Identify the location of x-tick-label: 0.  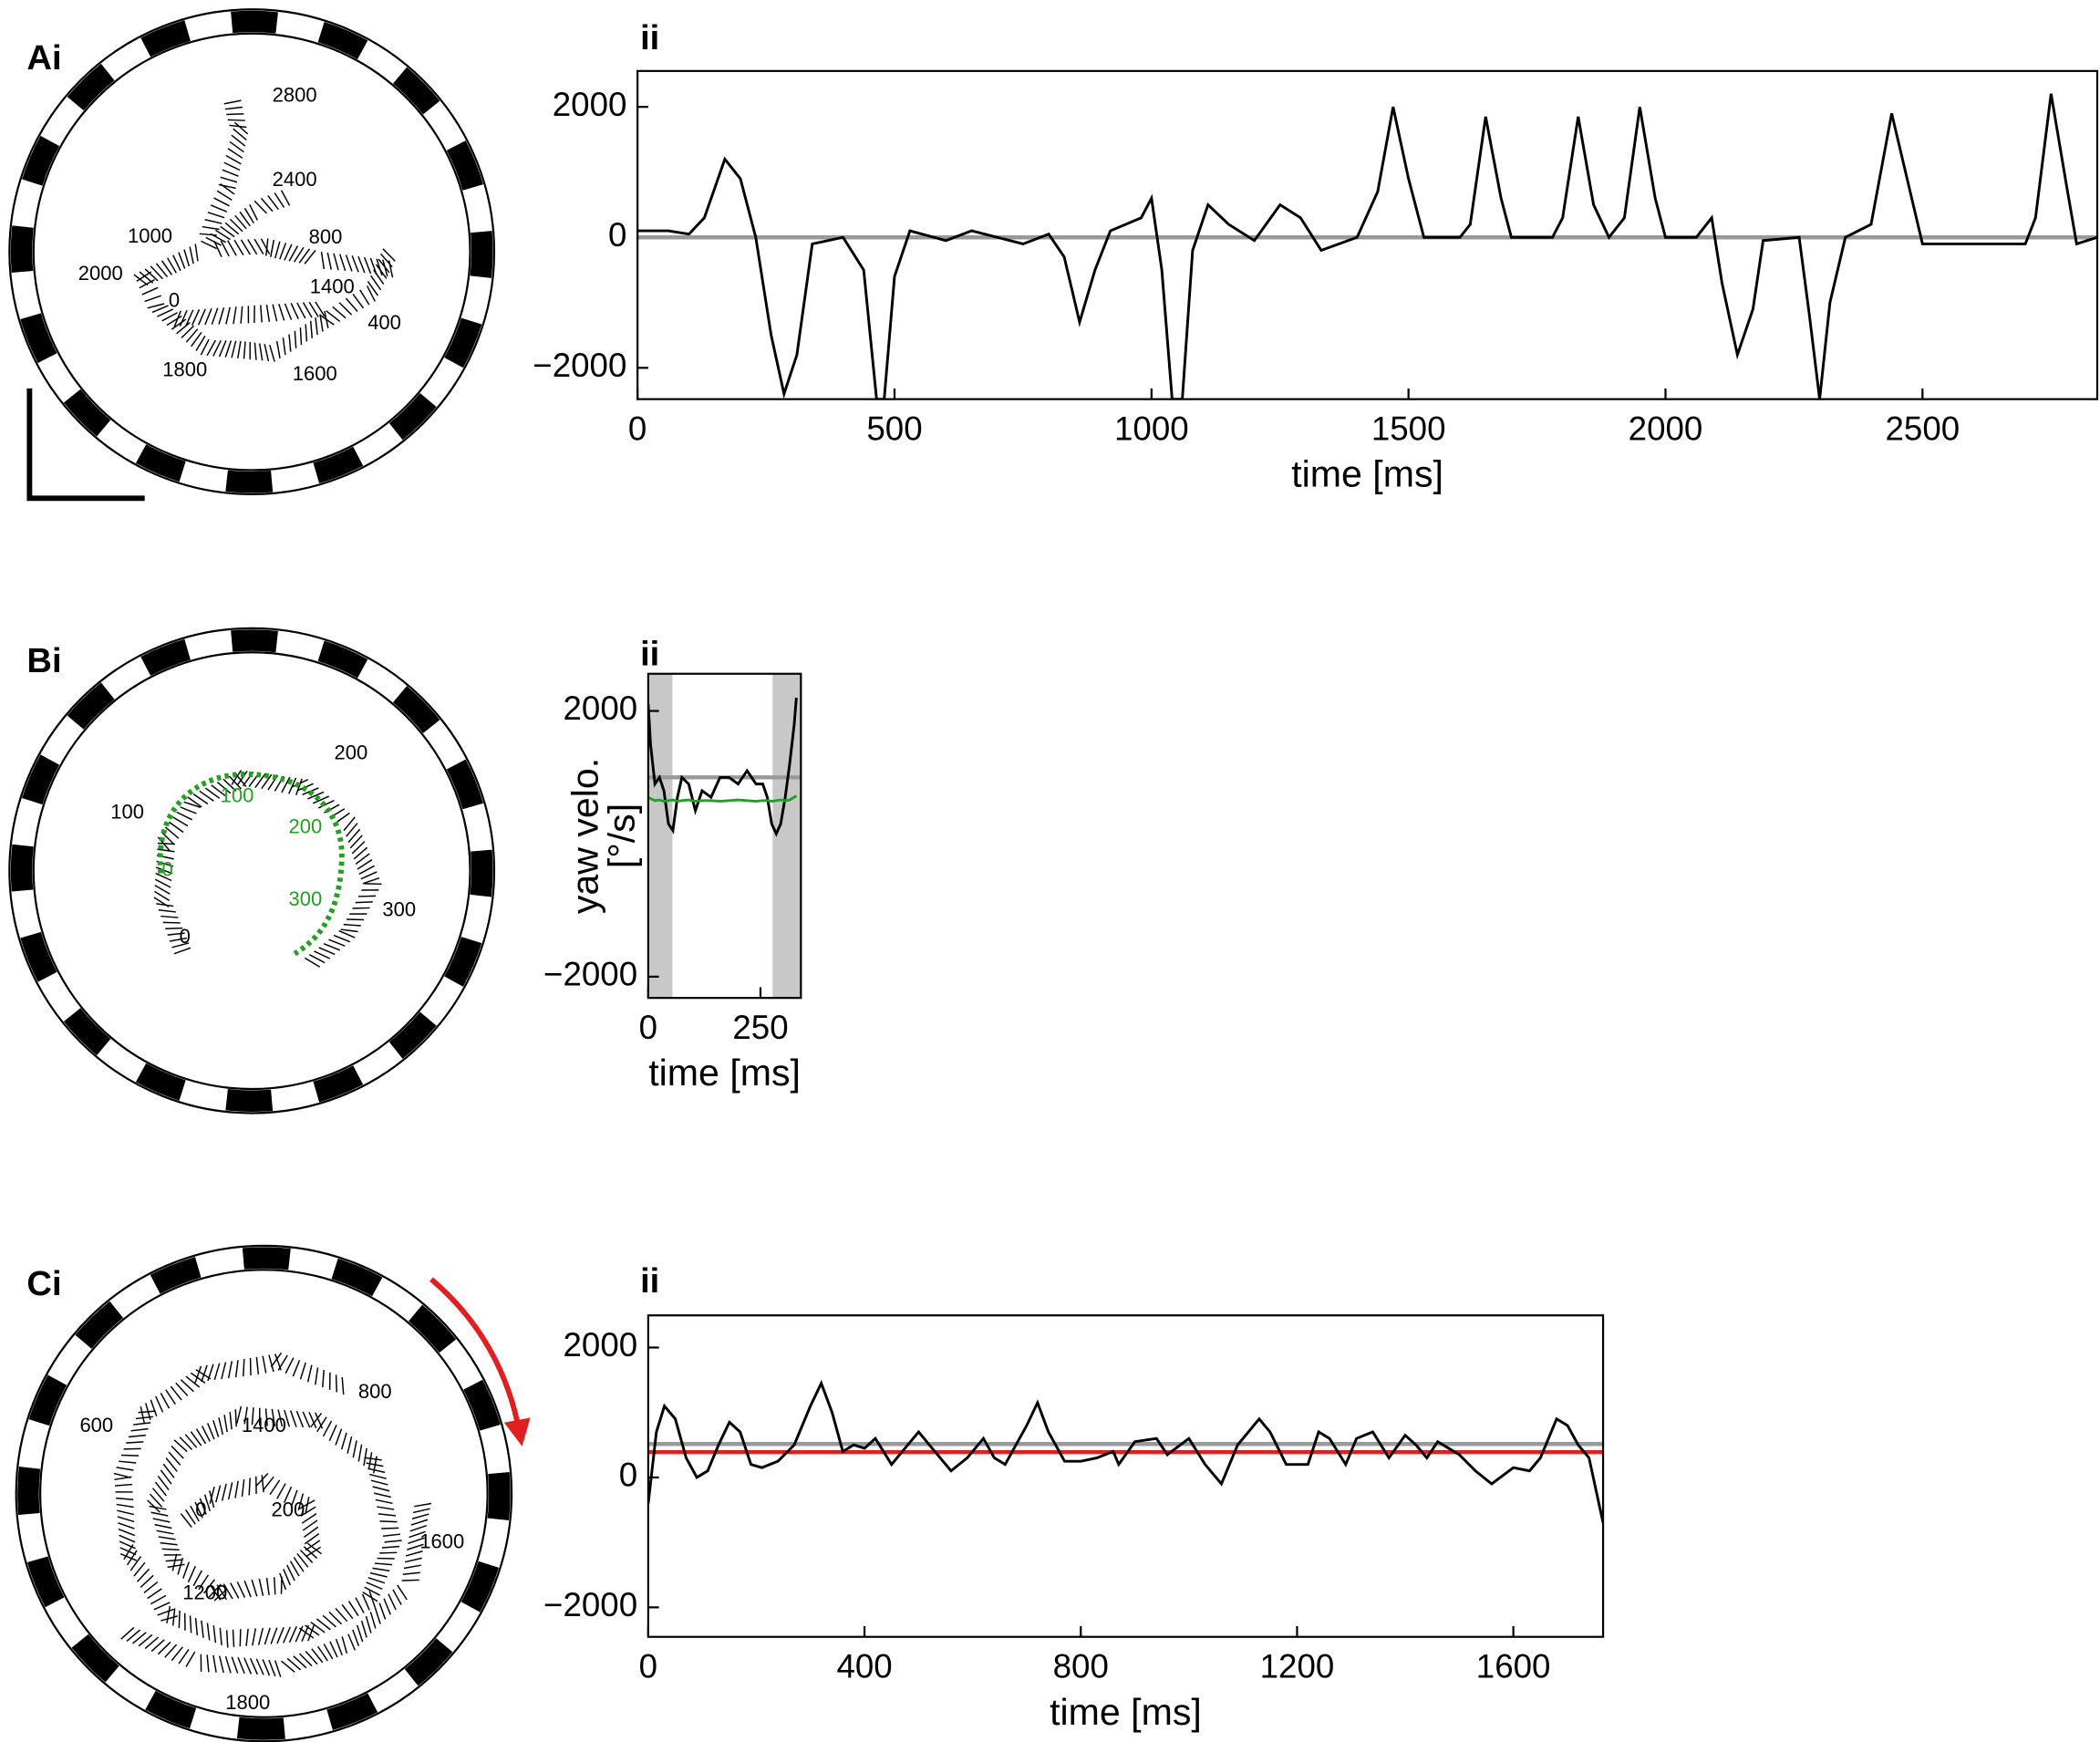
(637, 429).